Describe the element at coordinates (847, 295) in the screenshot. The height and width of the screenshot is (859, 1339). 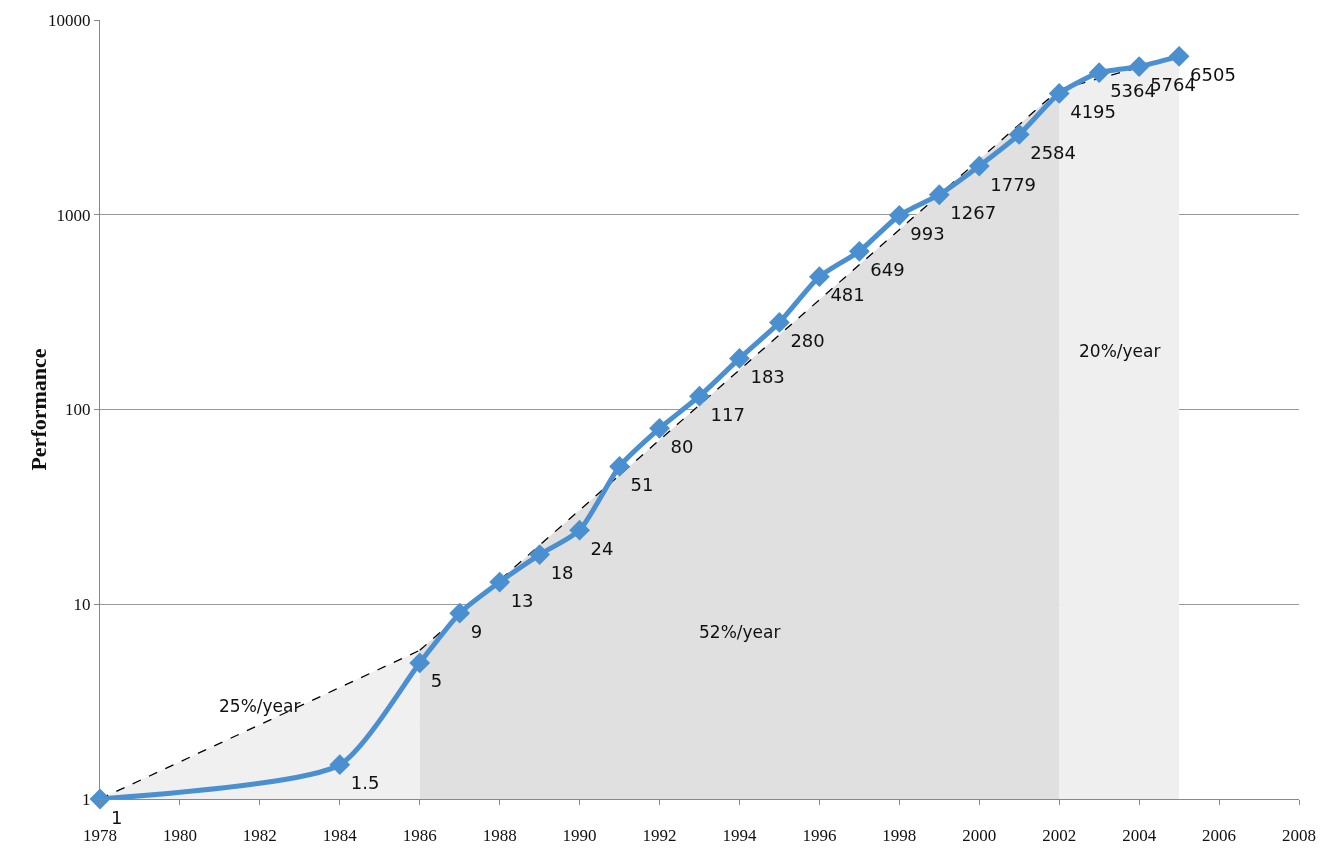
I see `data-label: 481` at that location.